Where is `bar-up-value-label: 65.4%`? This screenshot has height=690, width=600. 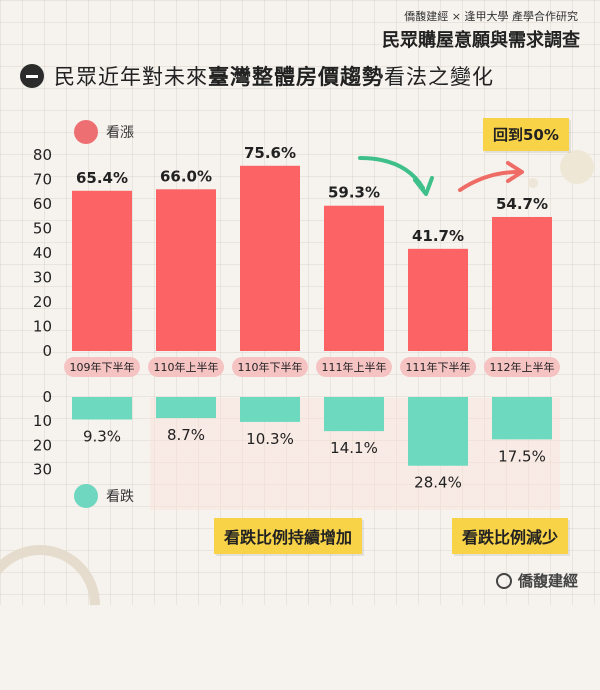 bar-up-value-label: 65.4% is located at coordinates (102, 178).